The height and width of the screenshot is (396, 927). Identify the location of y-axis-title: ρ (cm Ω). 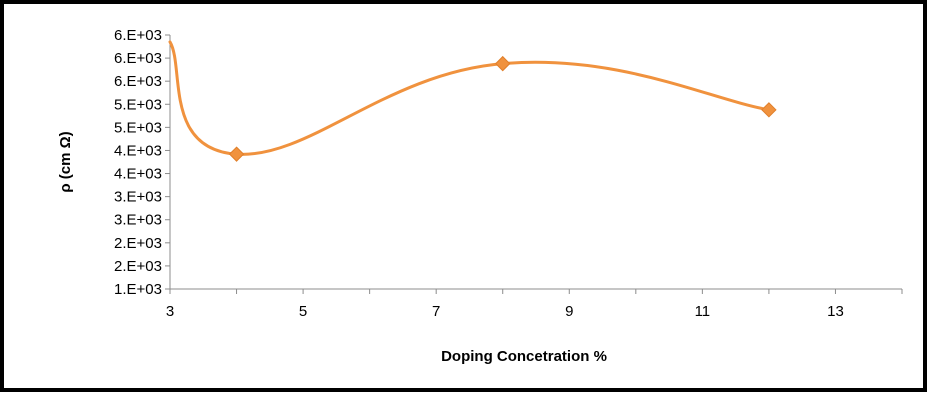
(65, 161).